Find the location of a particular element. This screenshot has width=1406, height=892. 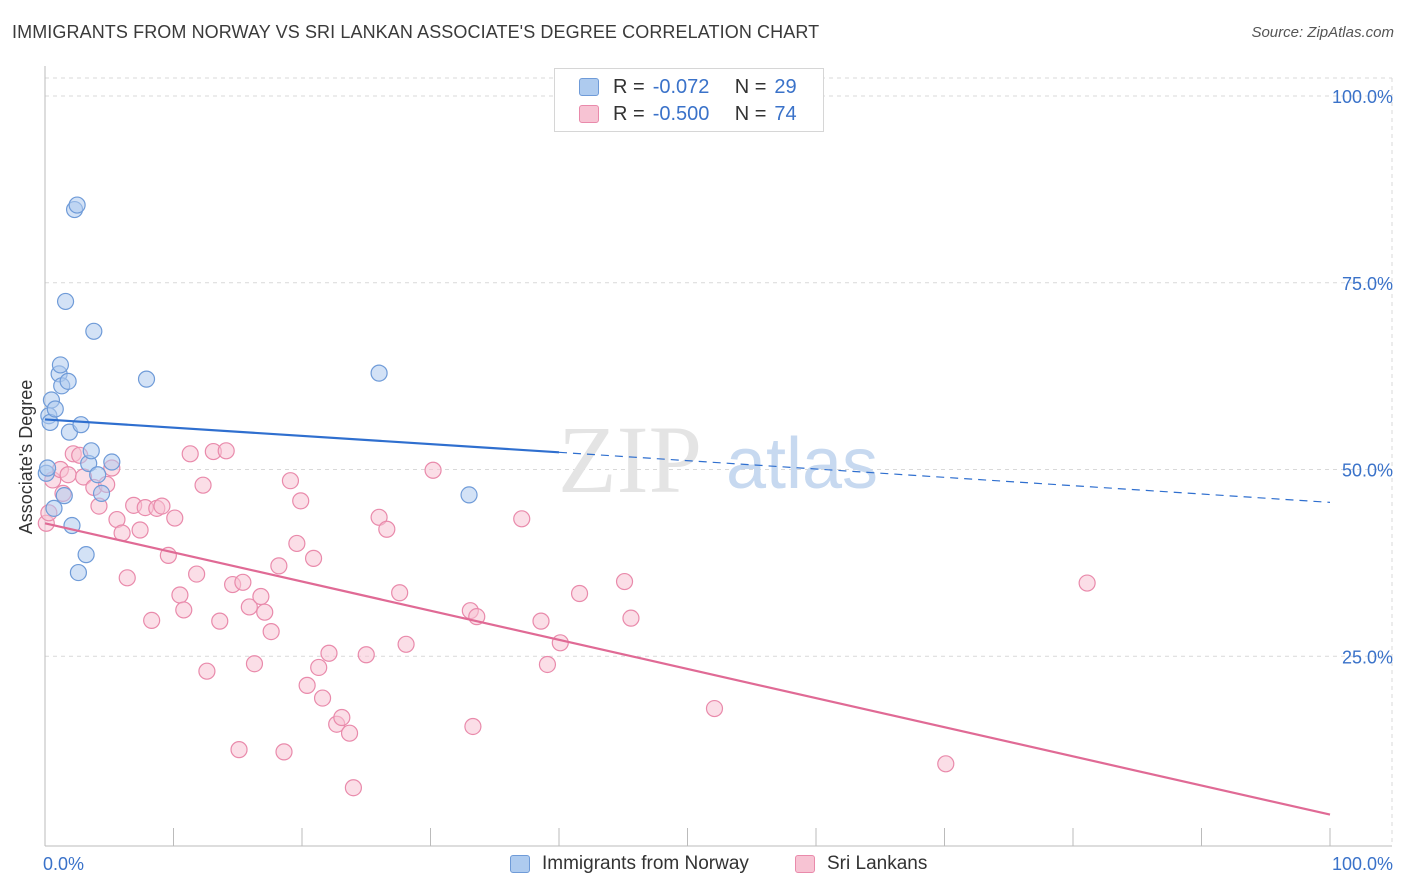

y-tick-label: 25.0% is located at coordinates (1367, 657).